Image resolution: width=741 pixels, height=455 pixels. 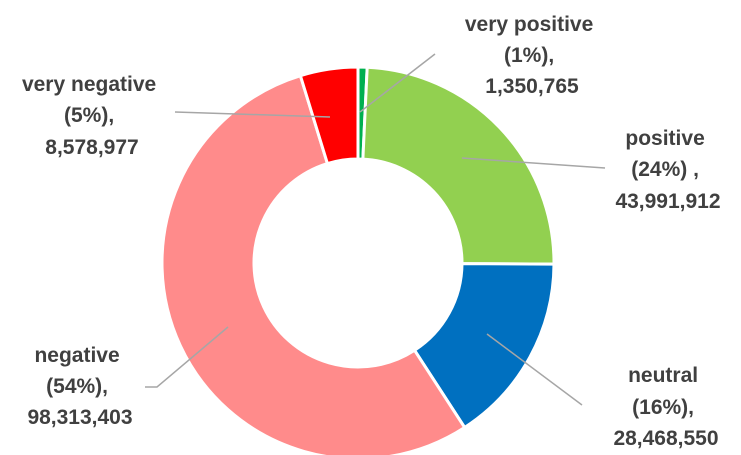 I want to click on slice-positive, so click(x=458, y=165).